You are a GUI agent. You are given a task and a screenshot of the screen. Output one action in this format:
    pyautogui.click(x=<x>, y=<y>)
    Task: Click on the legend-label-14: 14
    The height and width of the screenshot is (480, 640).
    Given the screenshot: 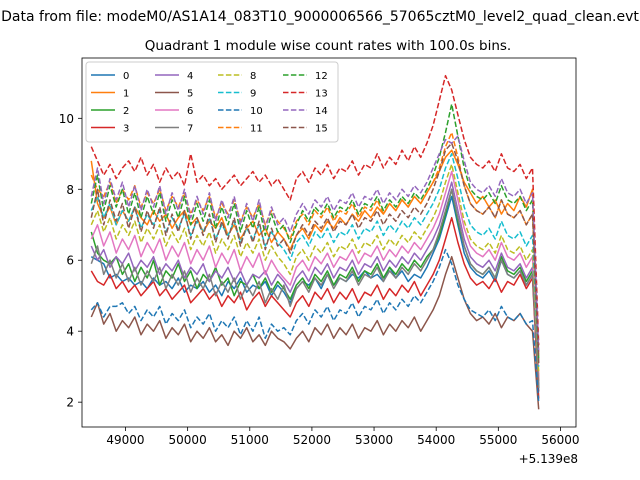 What is the action you would take?
    pyautogui.click(x=321, y=111)
    